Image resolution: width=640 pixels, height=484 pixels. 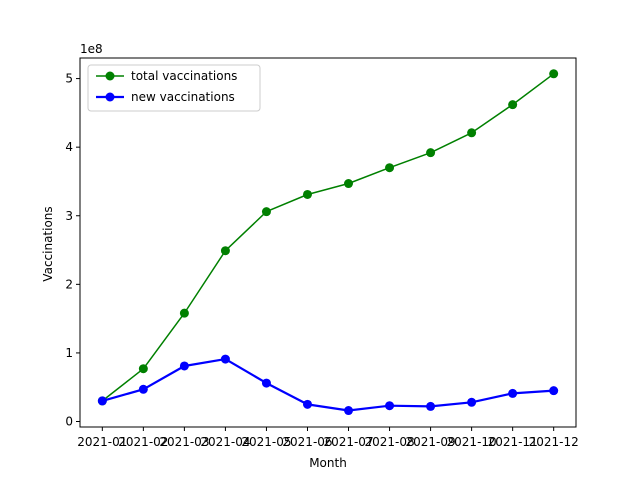 I want to click on legend-label: new vaccinations, so click(x=183, y=97).